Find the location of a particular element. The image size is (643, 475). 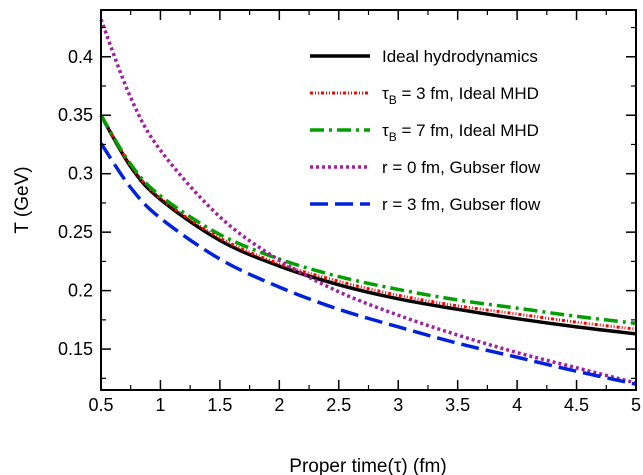

x-tick-label: 2 is located at coordinates (279, 405).